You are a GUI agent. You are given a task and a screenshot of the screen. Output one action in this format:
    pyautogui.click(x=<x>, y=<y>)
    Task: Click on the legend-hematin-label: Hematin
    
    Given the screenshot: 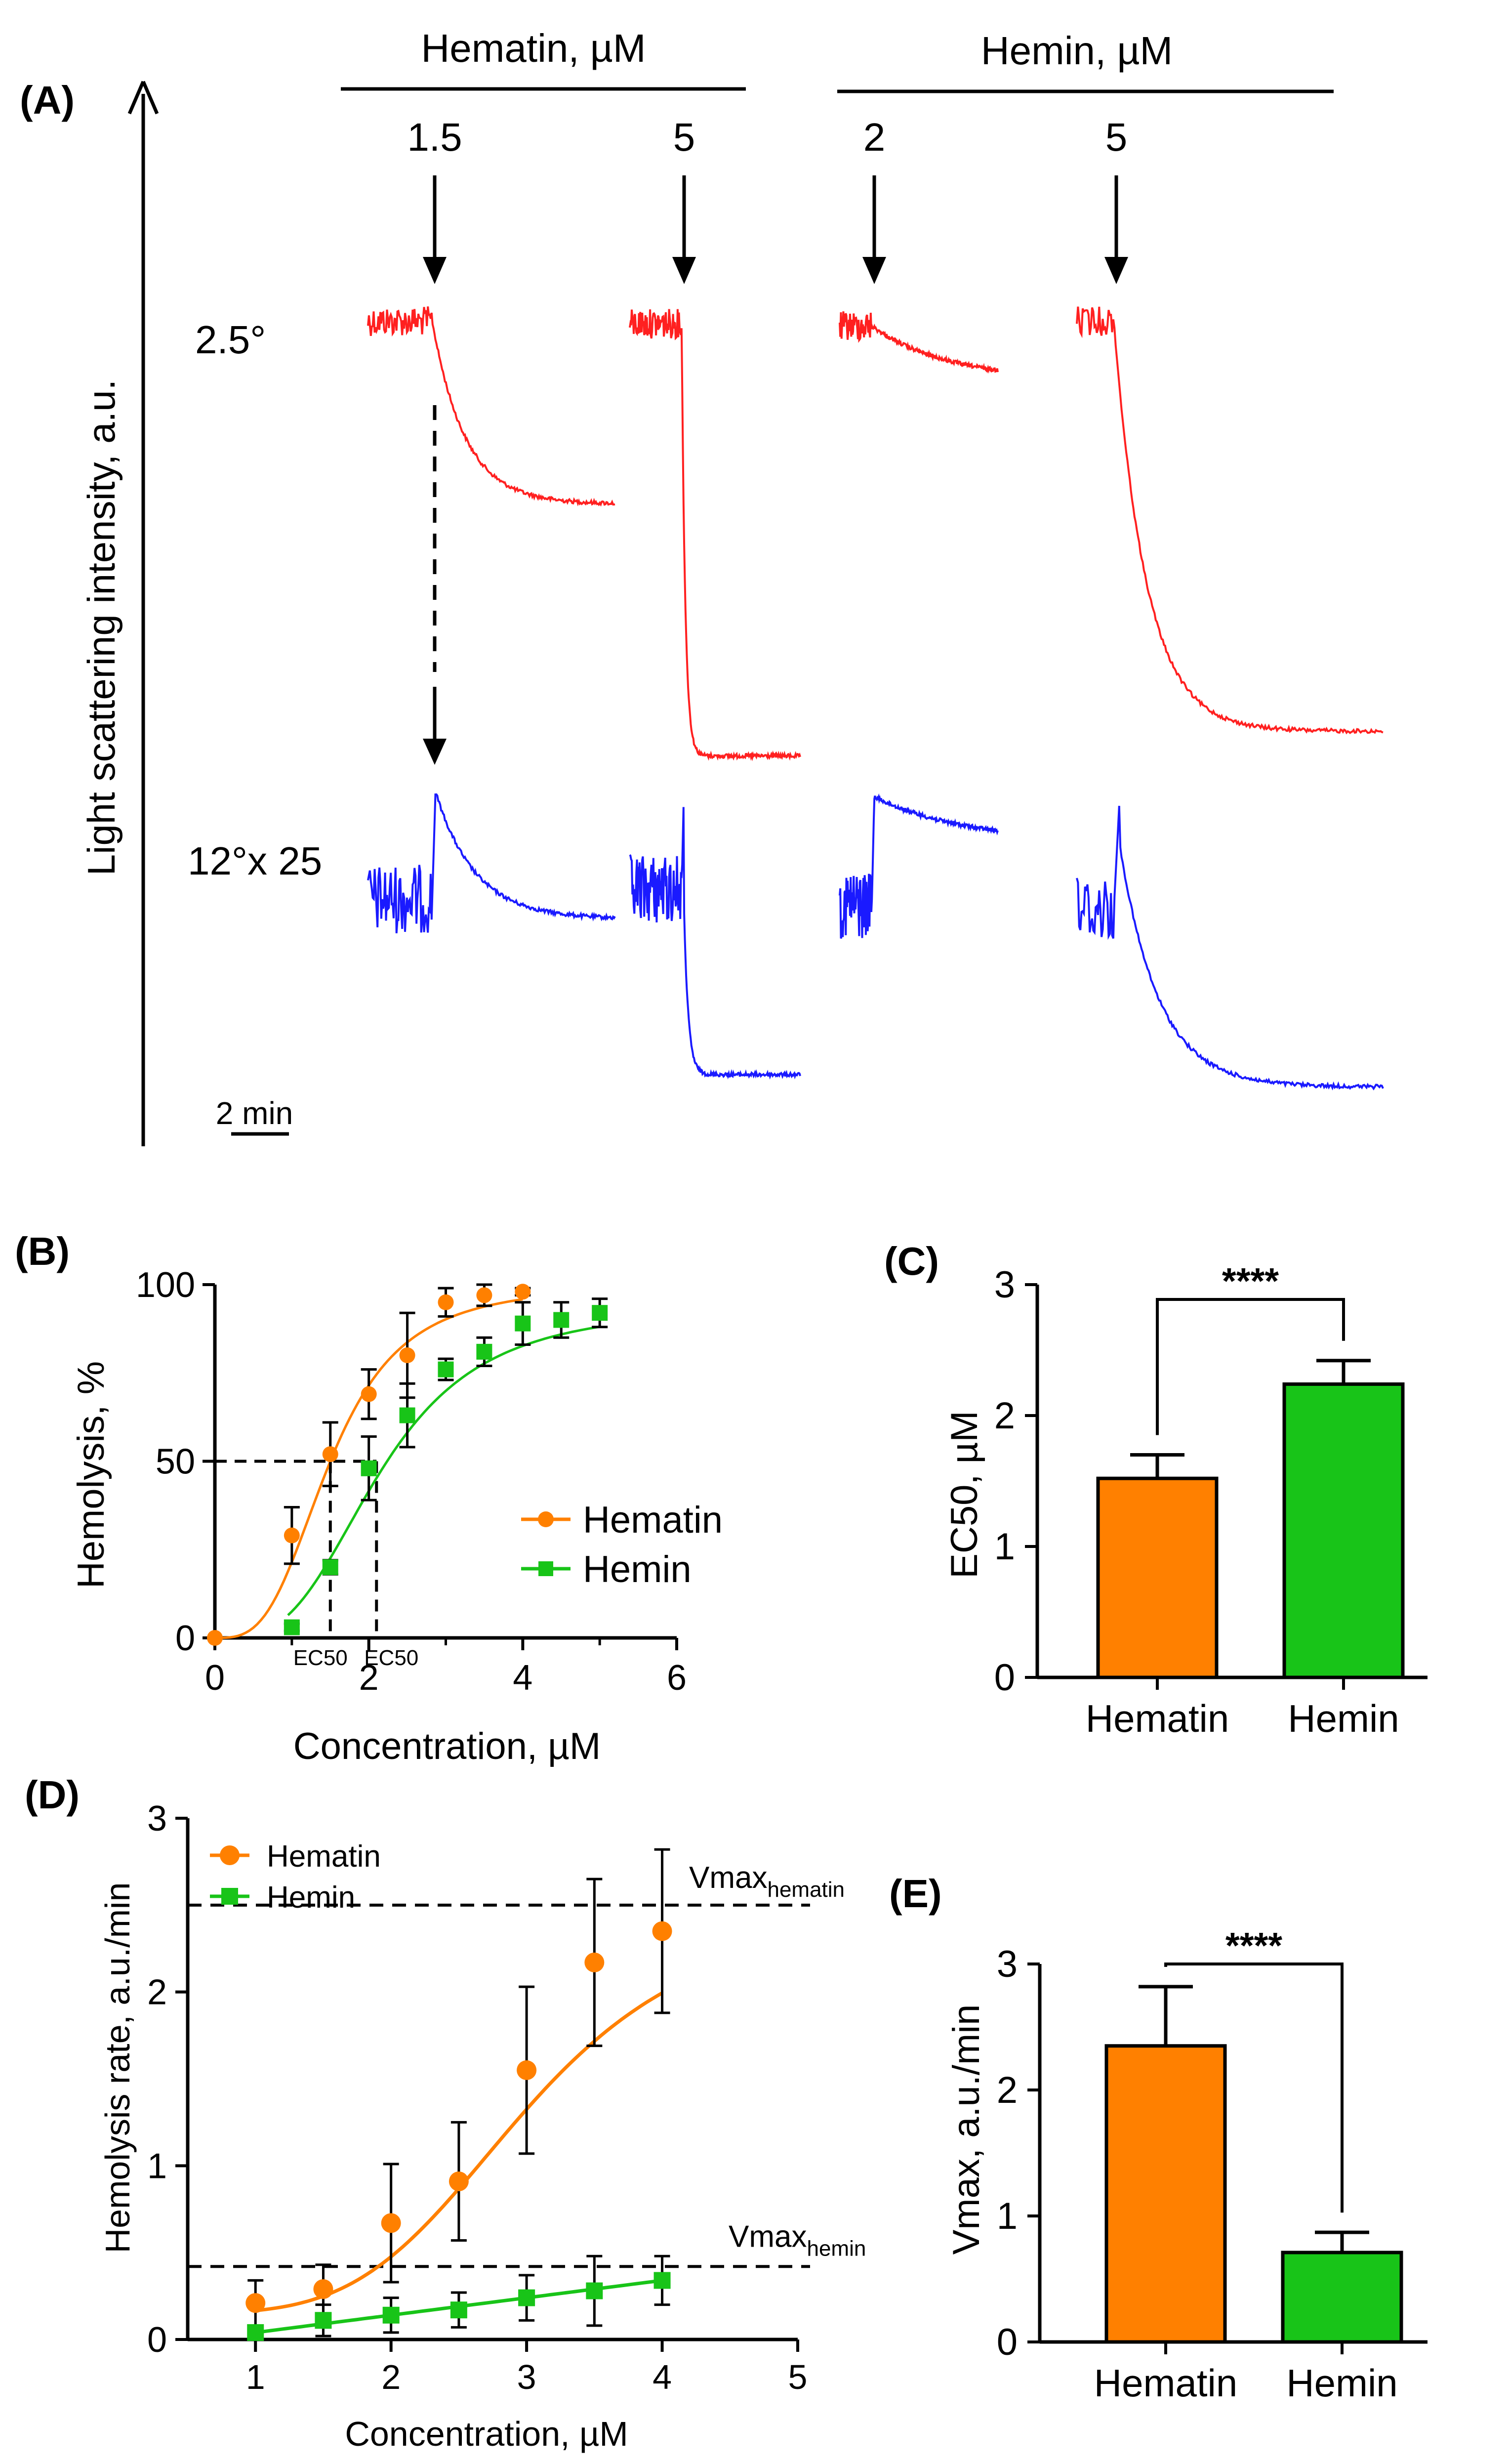 What is the action you would take?
    pyautogui.click(x=653, y=1520)
    